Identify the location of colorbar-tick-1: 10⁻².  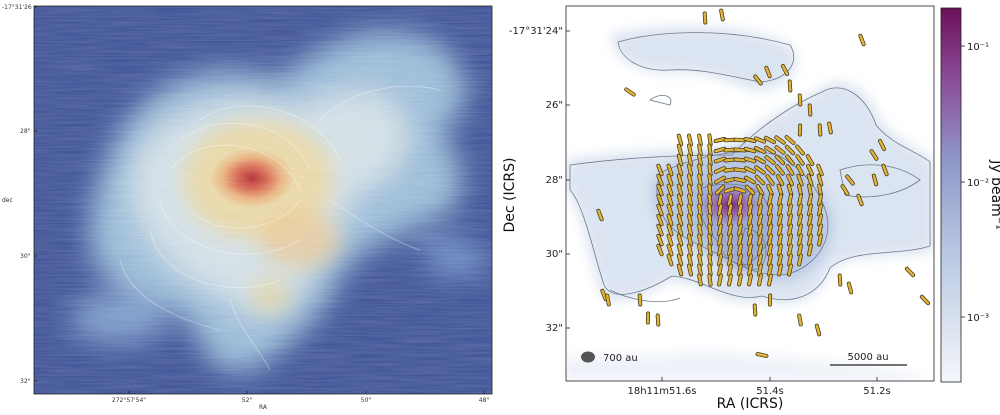
(978, 183).